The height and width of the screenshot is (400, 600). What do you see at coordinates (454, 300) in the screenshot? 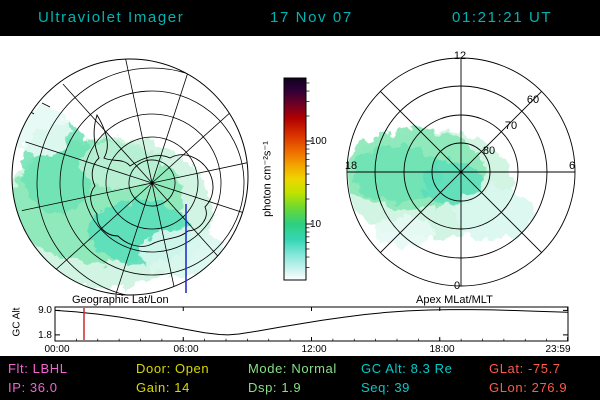
I see `right-panel-title: Apex MLat/MLT` at bounding box center [454, 300].